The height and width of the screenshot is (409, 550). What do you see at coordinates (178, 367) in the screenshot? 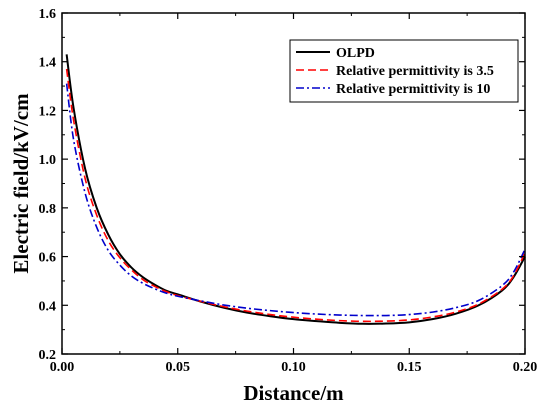
I see `x-tick-label: 0.05` at bounding box center [178, 367].